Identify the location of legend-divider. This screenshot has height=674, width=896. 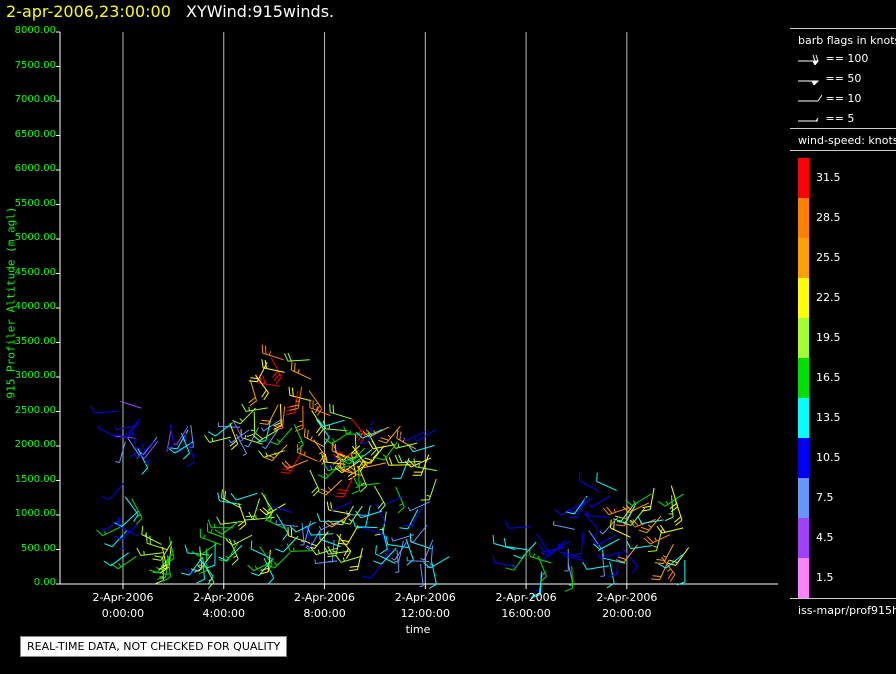
(843, 598).